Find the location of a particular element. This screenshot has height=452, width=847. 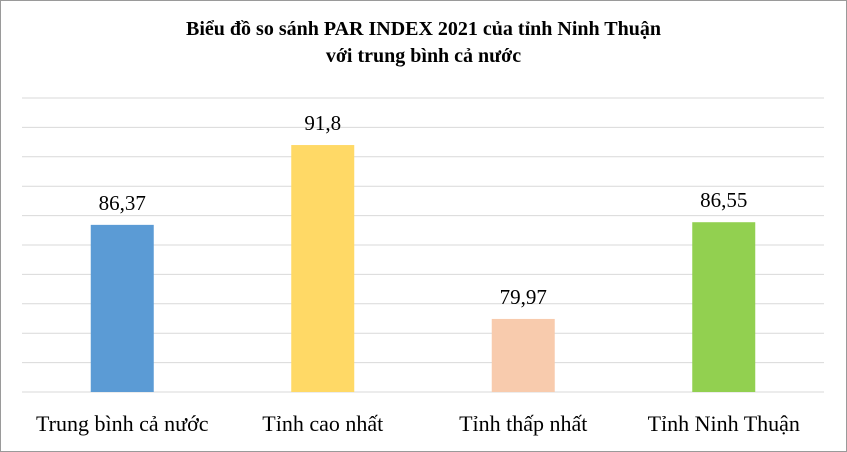

data-label: 91,8 is located at coordinates (322, 123).